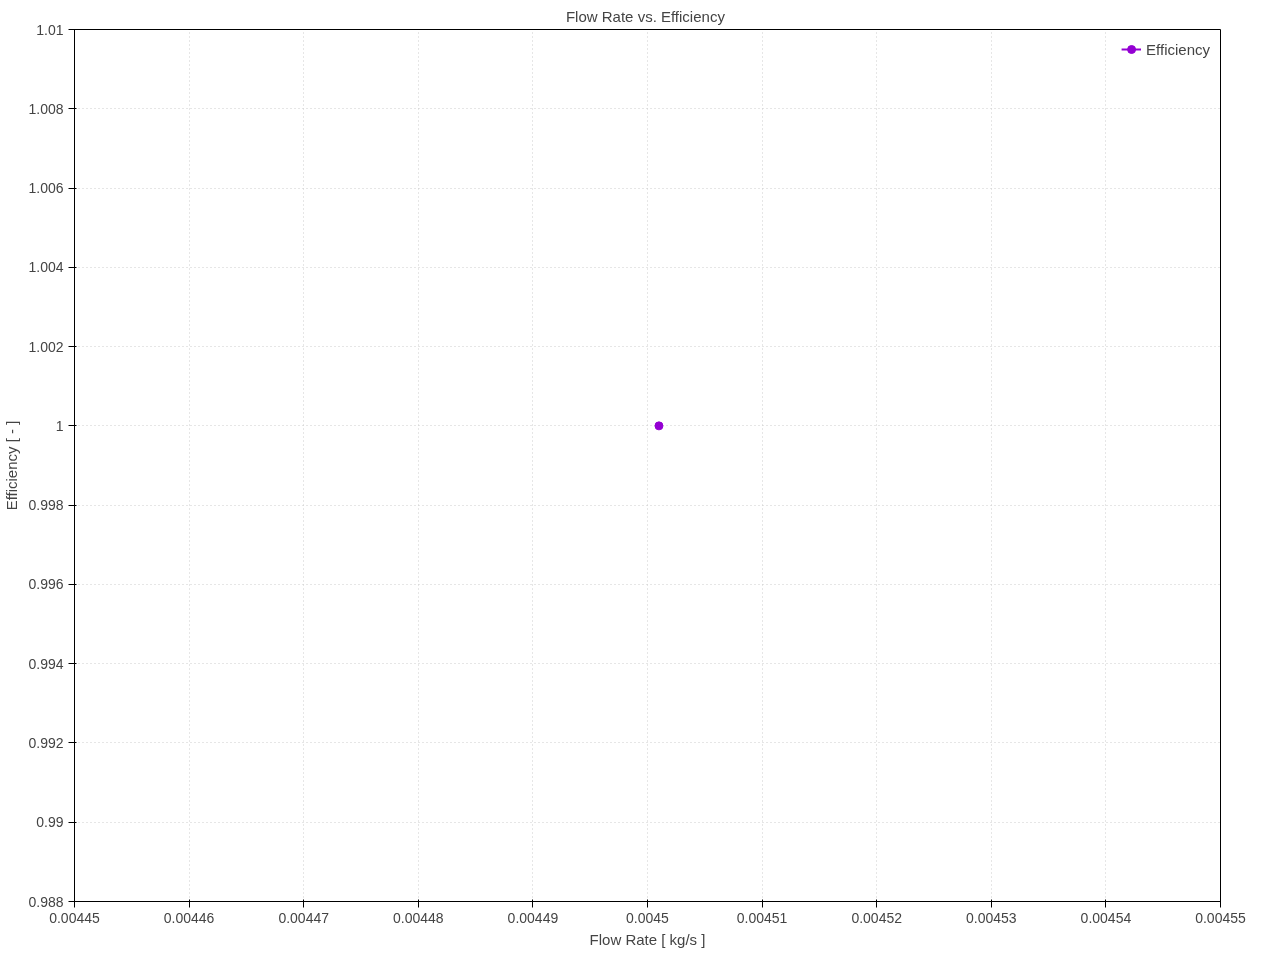 The height and width of the screenshot is (960, 1280). Describe the element at coordinates (50, 29) in the screenshot. I see `y-tick-label: 1.01` at that location.